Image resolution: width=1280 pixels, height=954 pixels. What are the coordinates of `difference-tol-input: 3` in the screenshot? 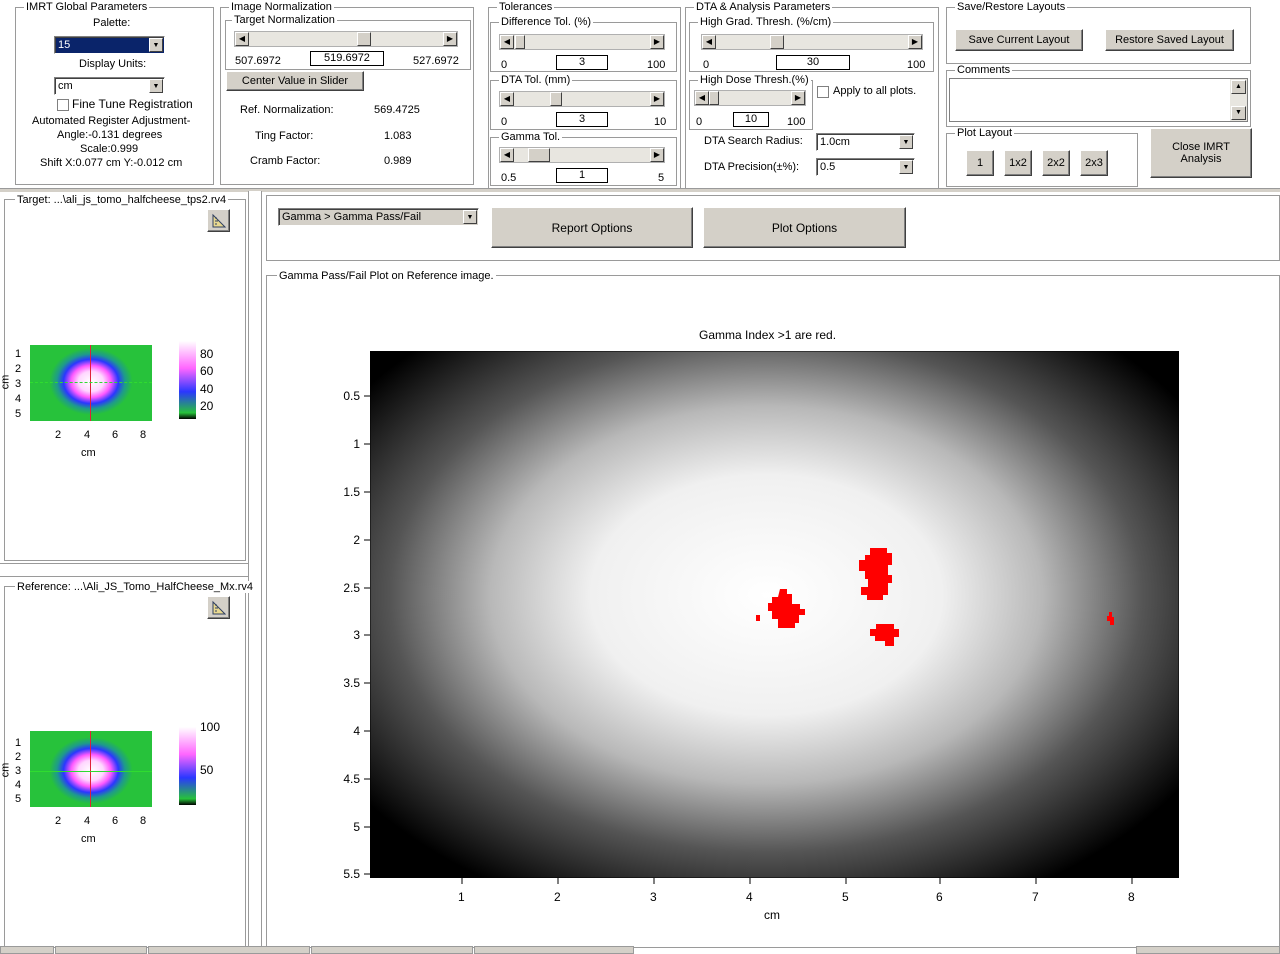 It's located at (582, 62).